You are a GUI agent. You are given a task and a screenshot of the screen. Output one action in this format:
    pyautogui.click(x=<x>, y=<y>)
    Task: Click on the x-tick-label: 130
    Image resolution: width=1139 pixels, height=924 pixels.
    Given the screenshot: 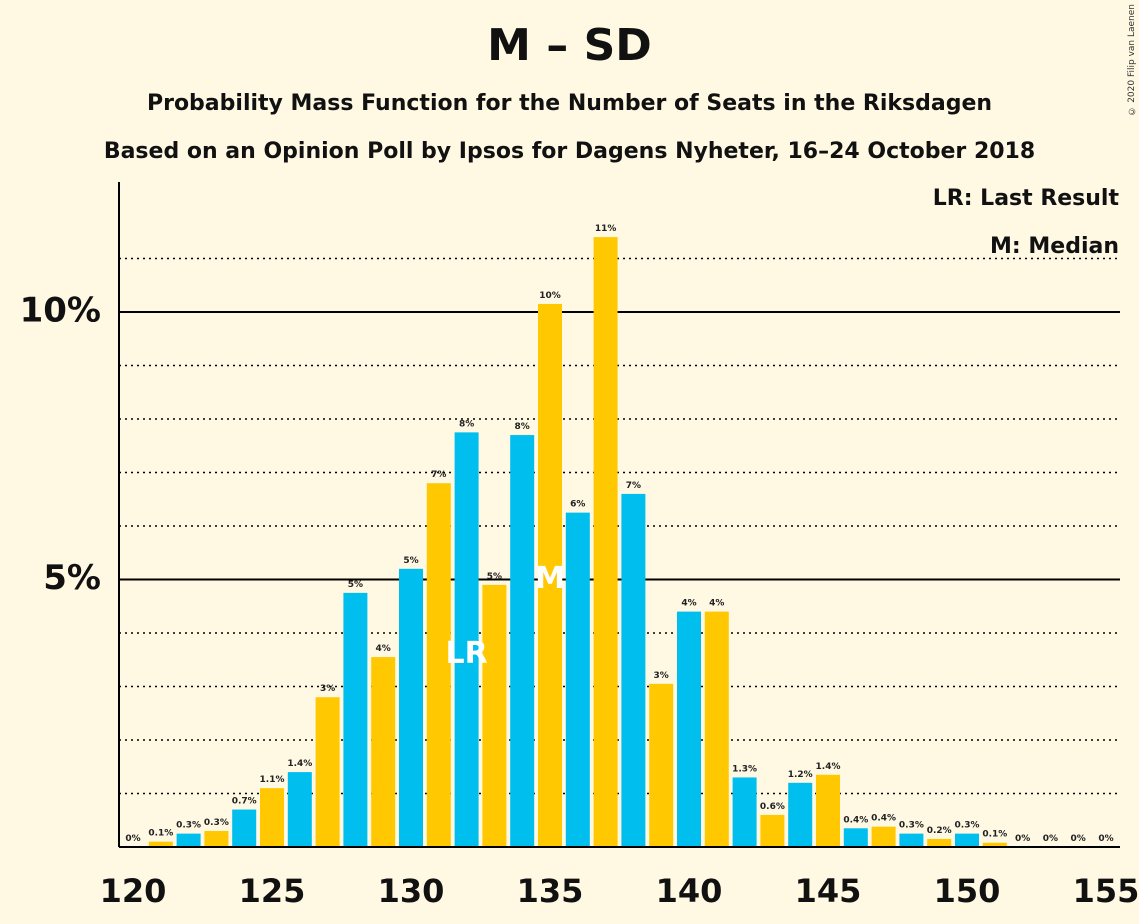 What is the action you would take?
    pyautogui.click(x=411, y=891)
    